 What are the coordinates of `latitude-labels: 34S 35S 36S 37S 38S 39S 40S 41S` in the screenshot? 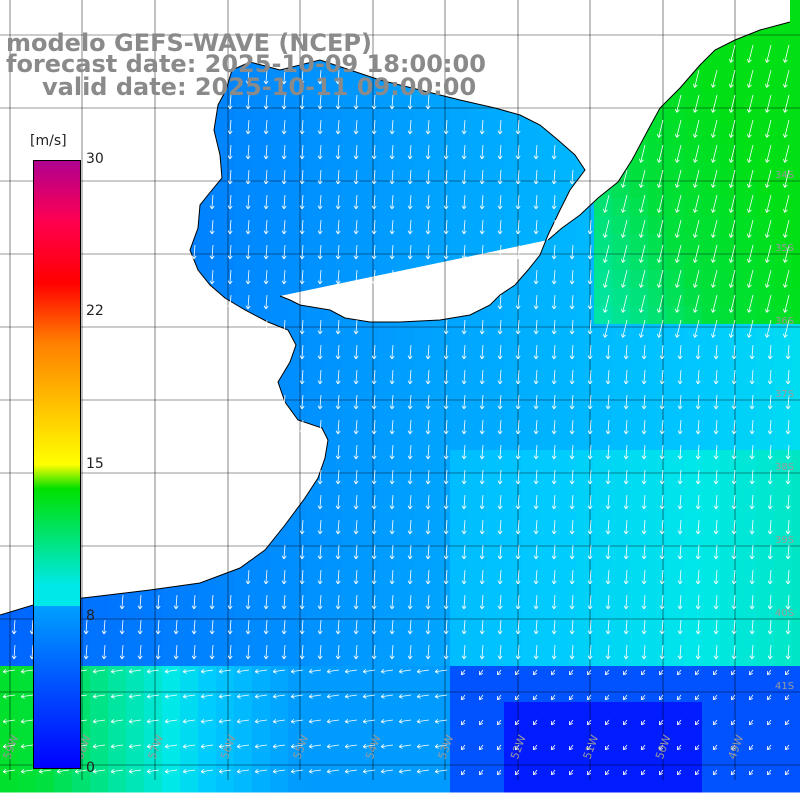 It's located at (784, 431).